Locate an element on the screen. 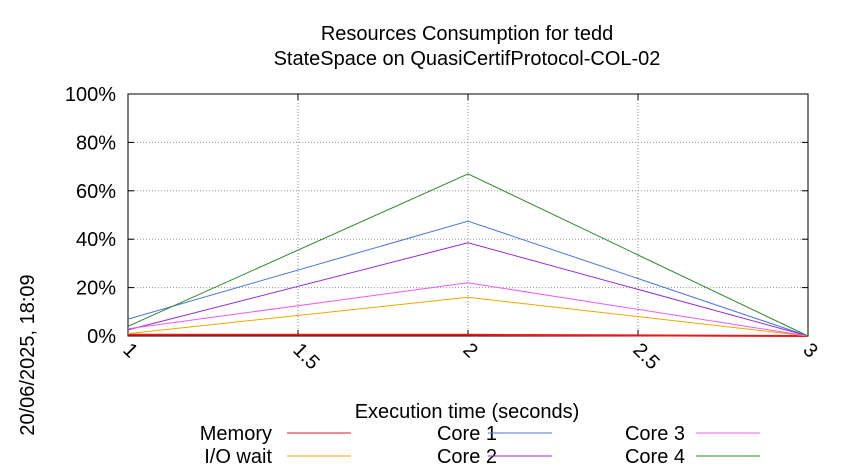 The image size is (850, 475). x-tick-label: 1 is located at coordinates (129, 350).